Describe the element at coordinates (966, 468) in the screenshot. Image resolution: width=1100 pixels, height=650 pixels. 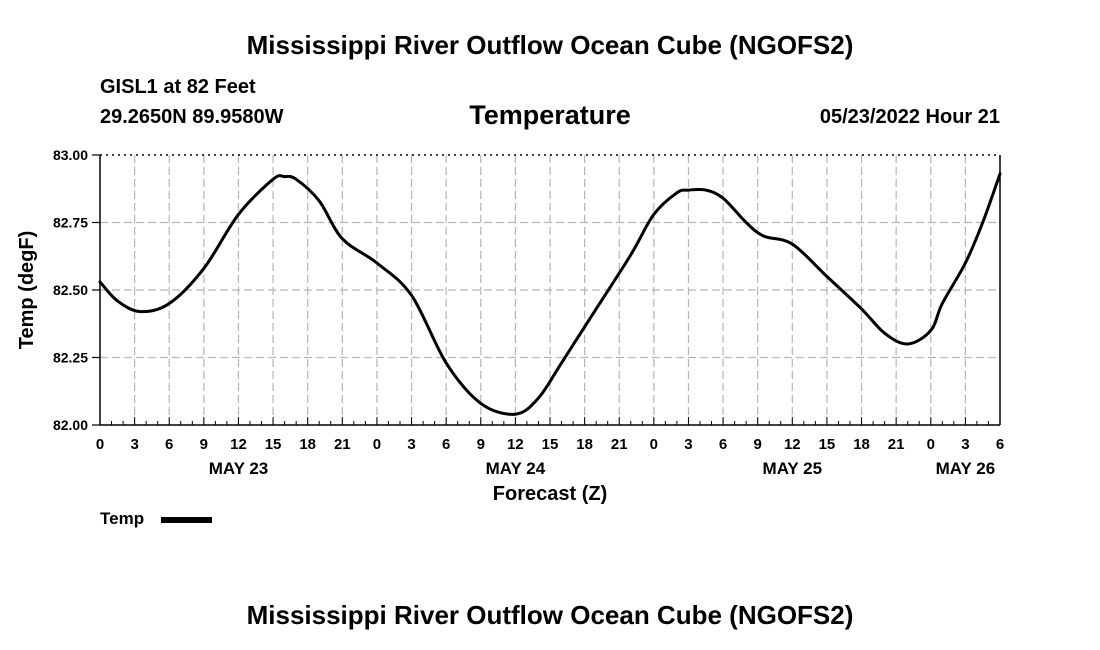
I see `x-day-label: MAY 26` at that location.